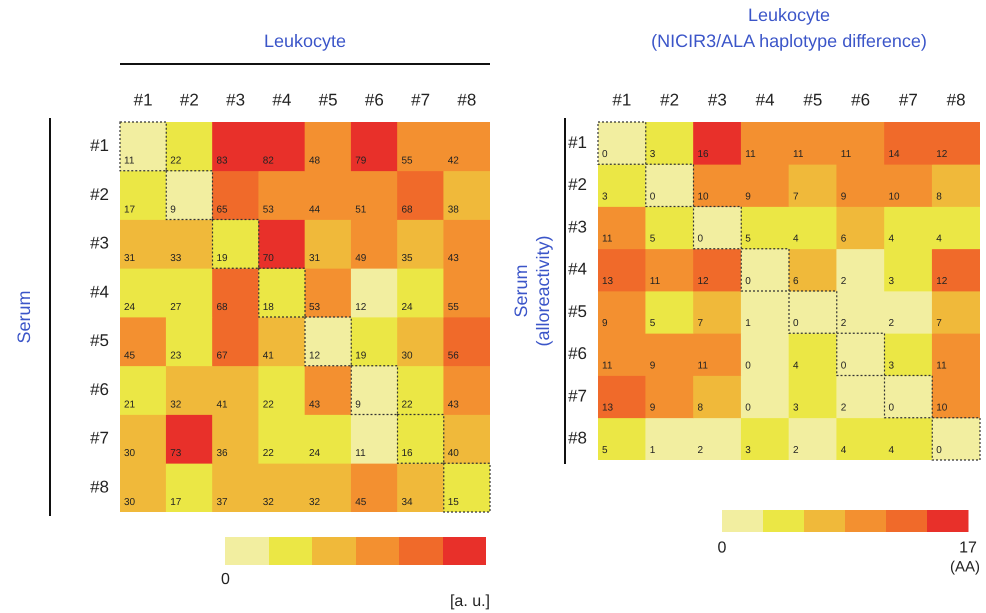 The image size is (986, 613). What do you see at coordinates (408, 502) in the screenshot?
I see `data-label: 34` at bounding box center [408, 502].